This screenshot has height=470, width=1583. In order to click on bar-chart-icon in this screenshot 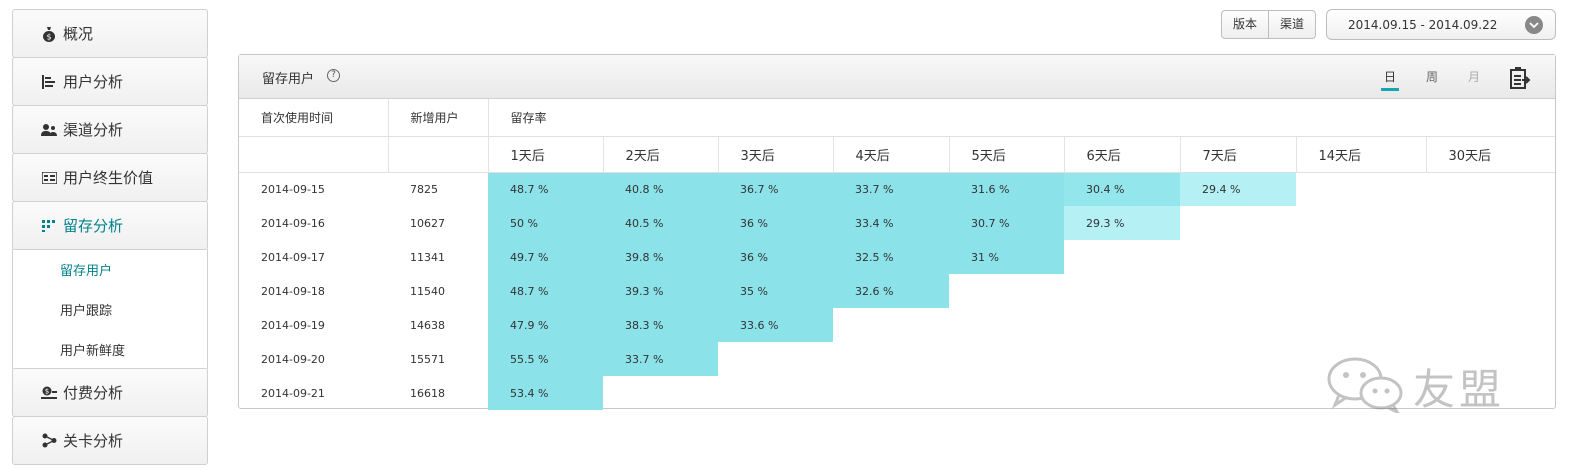, I will do `click(49, 82)`.